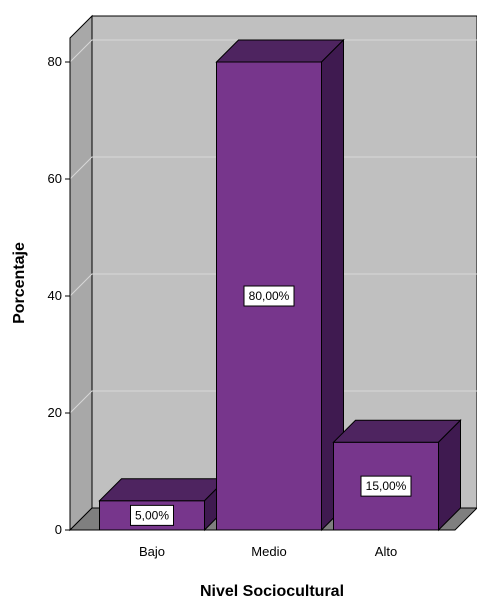 The height and width of the screenshot is (601, 477). I want to click on y-tick-label: 20, so click(55, 412).